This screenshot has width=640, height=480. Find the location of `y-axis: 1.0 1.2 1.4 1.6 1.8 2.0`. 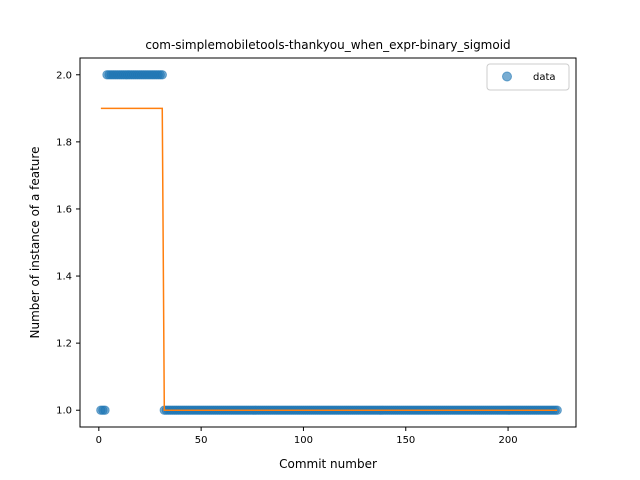

y-axis: 1.0 1.2 1.4 1.6 1.8 2.0 is located at coordinates (68, 243).